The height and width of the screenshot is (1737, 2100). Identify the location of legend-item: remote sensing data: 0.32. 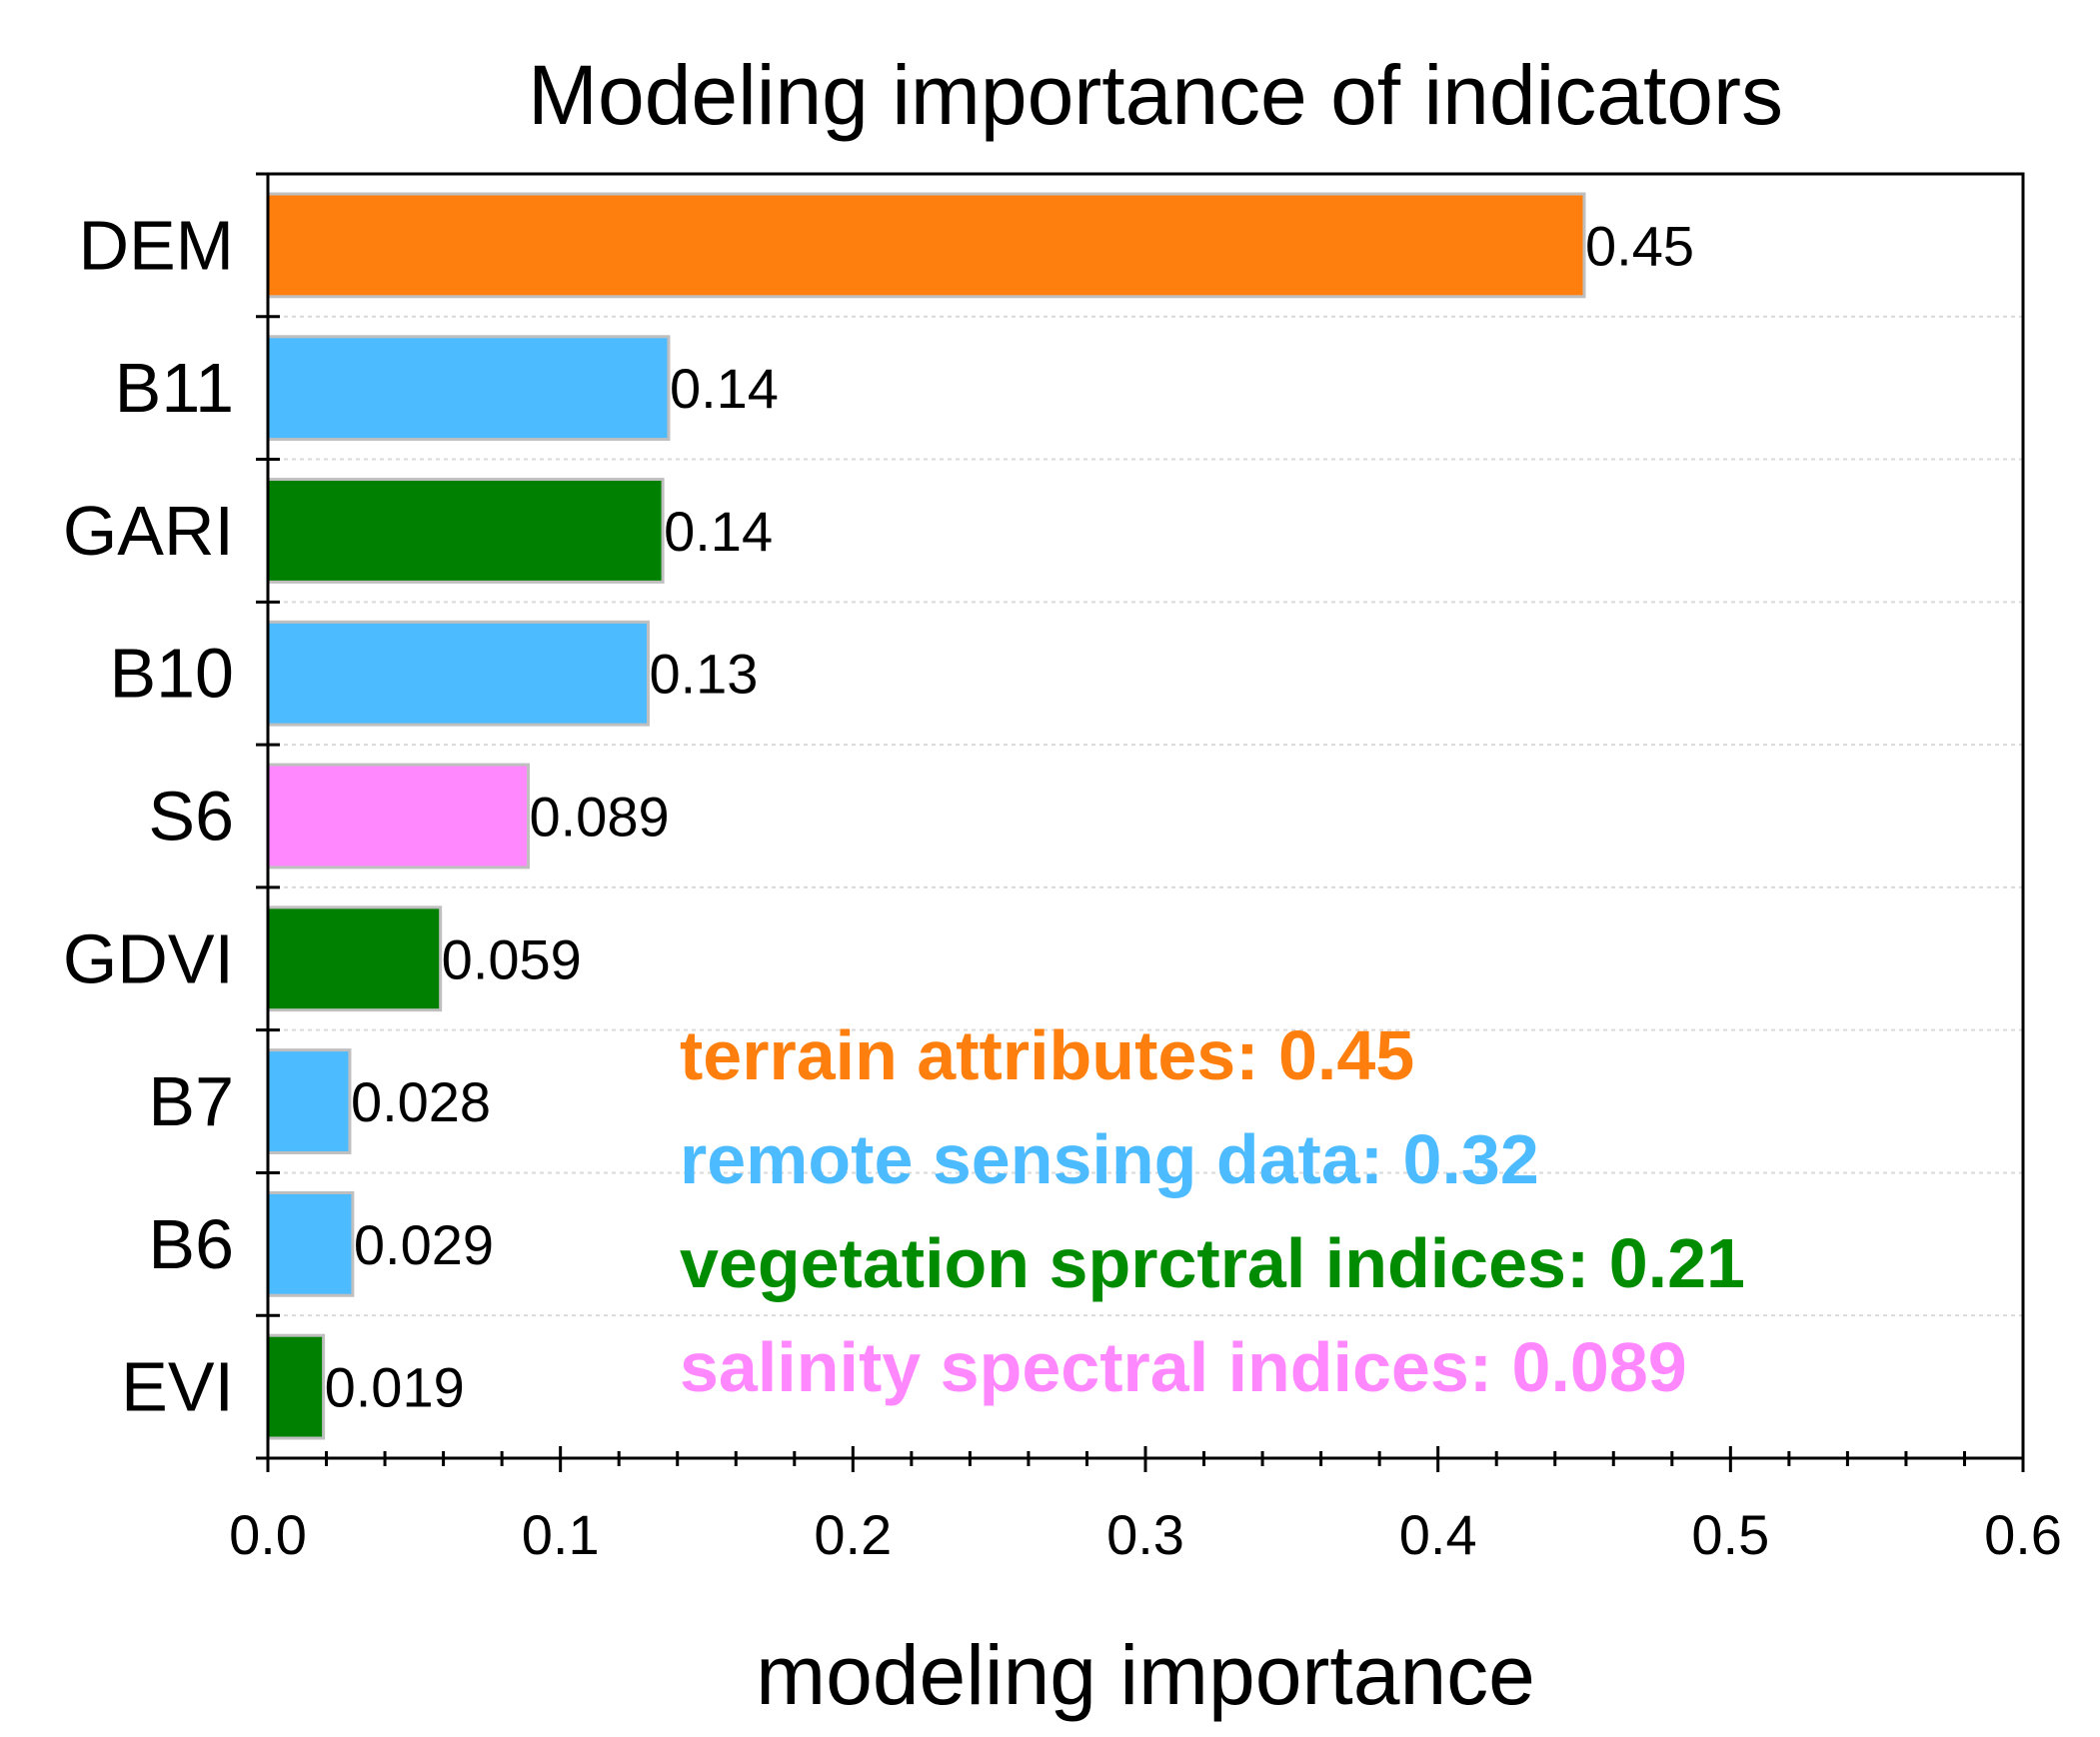
(1109, 1159).